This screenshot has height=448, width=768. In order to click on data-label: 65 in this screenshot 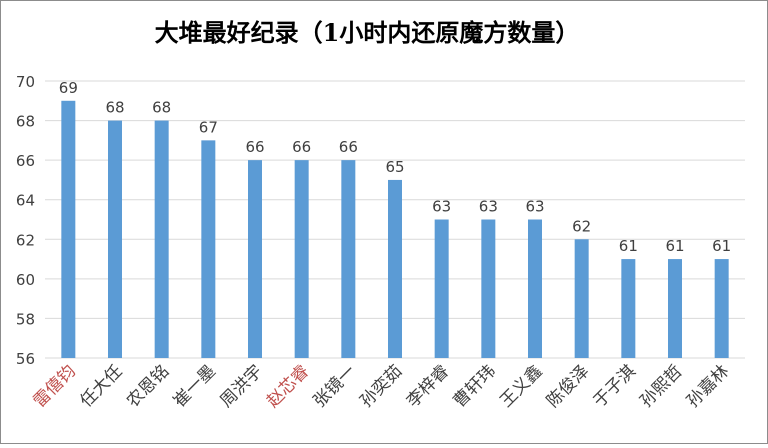, I will do `click(394, 167)`.